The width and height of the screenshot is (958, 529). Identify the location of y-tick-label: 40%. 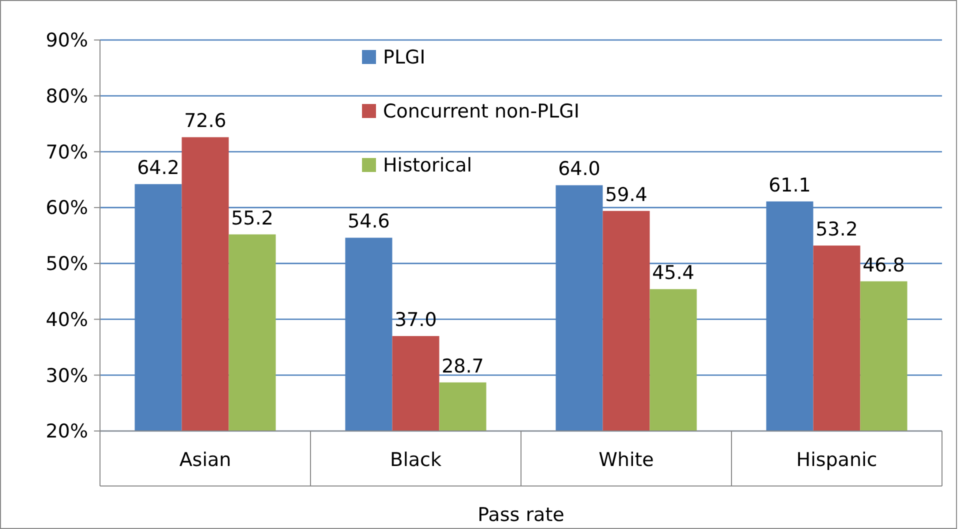
(67, 319).